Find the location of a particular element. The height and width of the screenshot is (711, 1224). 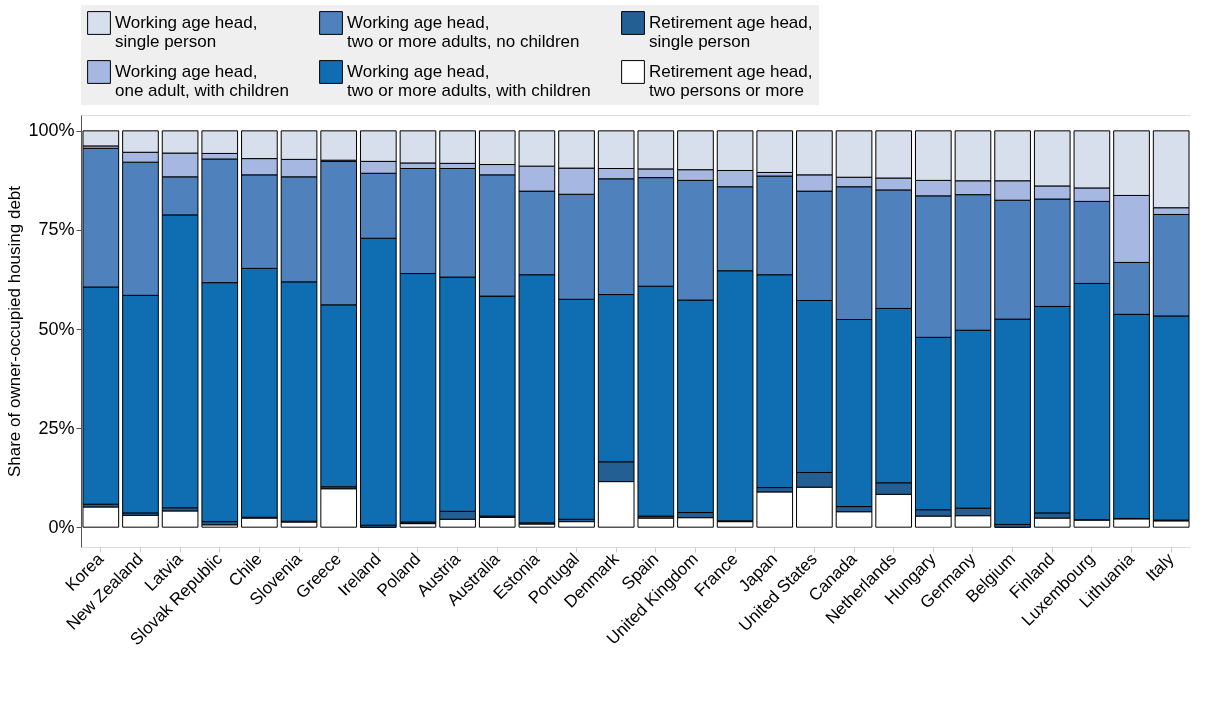

y-tick-label: 0% is located at coordinates (61, 526).